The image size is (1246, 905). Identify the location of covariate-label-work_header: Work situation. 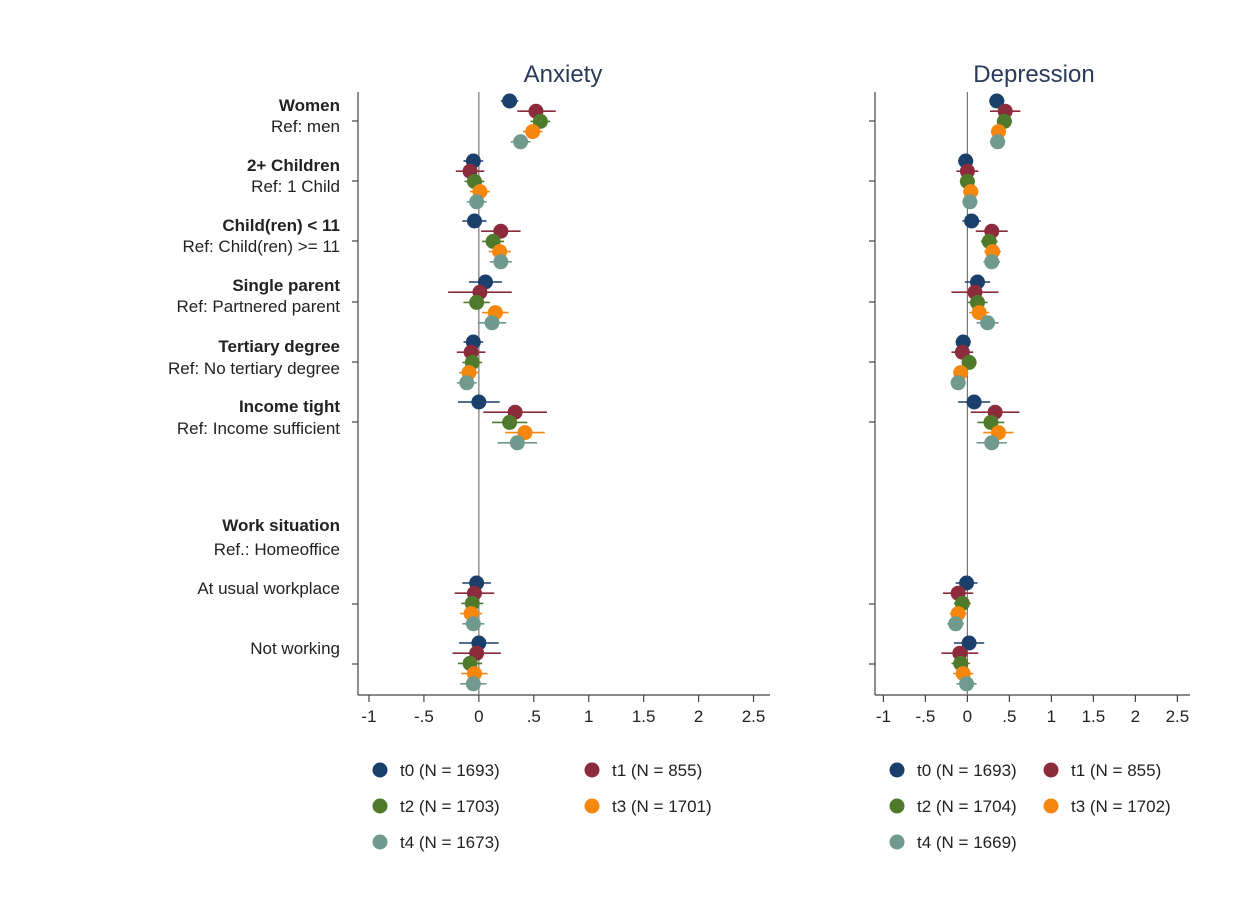
(281, 525).